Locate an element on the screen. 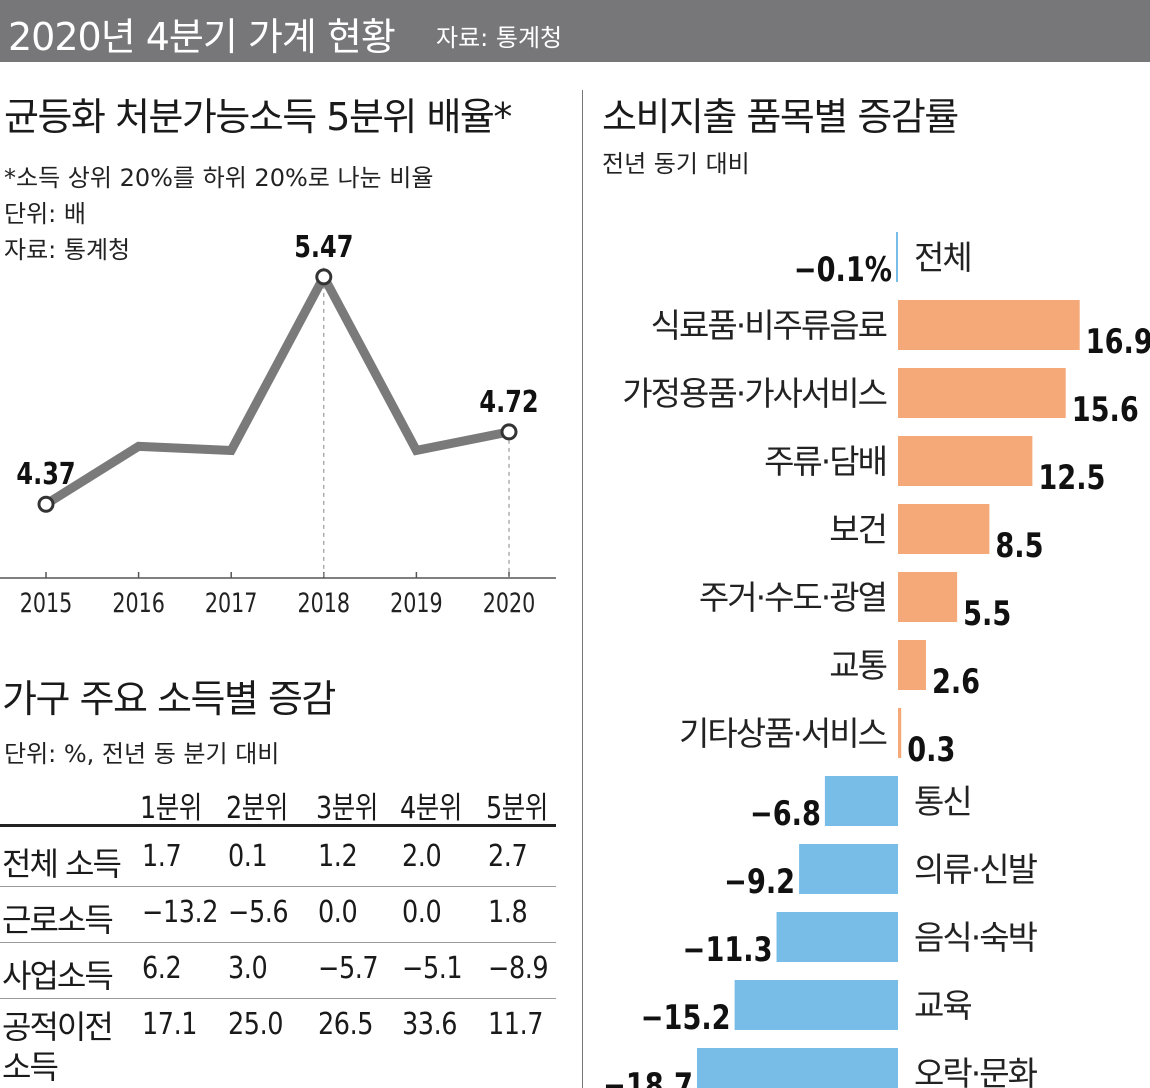  data-label: 5.47 is located at coordinates (323, 247).